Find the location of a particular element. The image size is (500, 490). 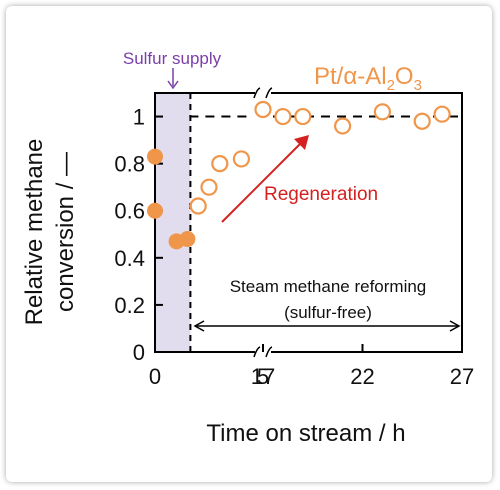

axis-break-top-icon is located at coordinates (263, 93).